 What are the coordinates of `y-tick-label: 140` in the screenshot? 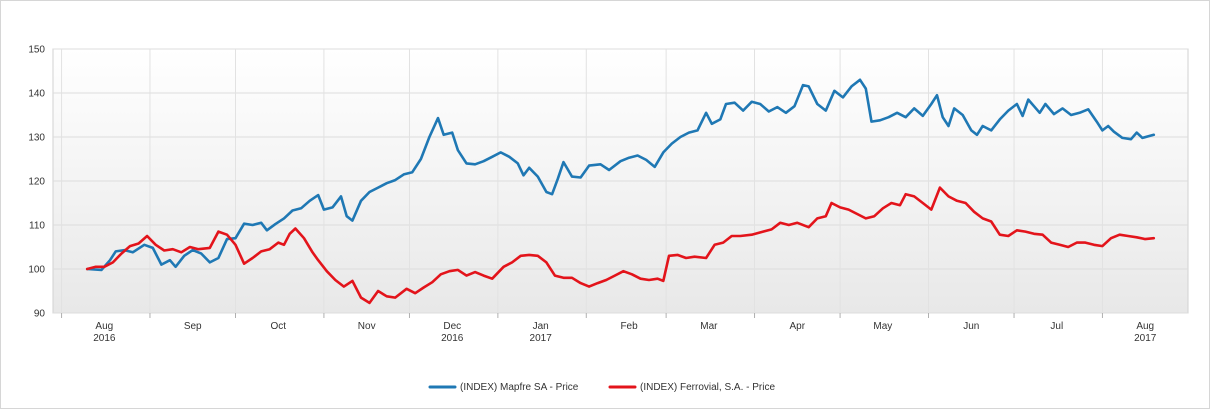 It's located at (36, 94).